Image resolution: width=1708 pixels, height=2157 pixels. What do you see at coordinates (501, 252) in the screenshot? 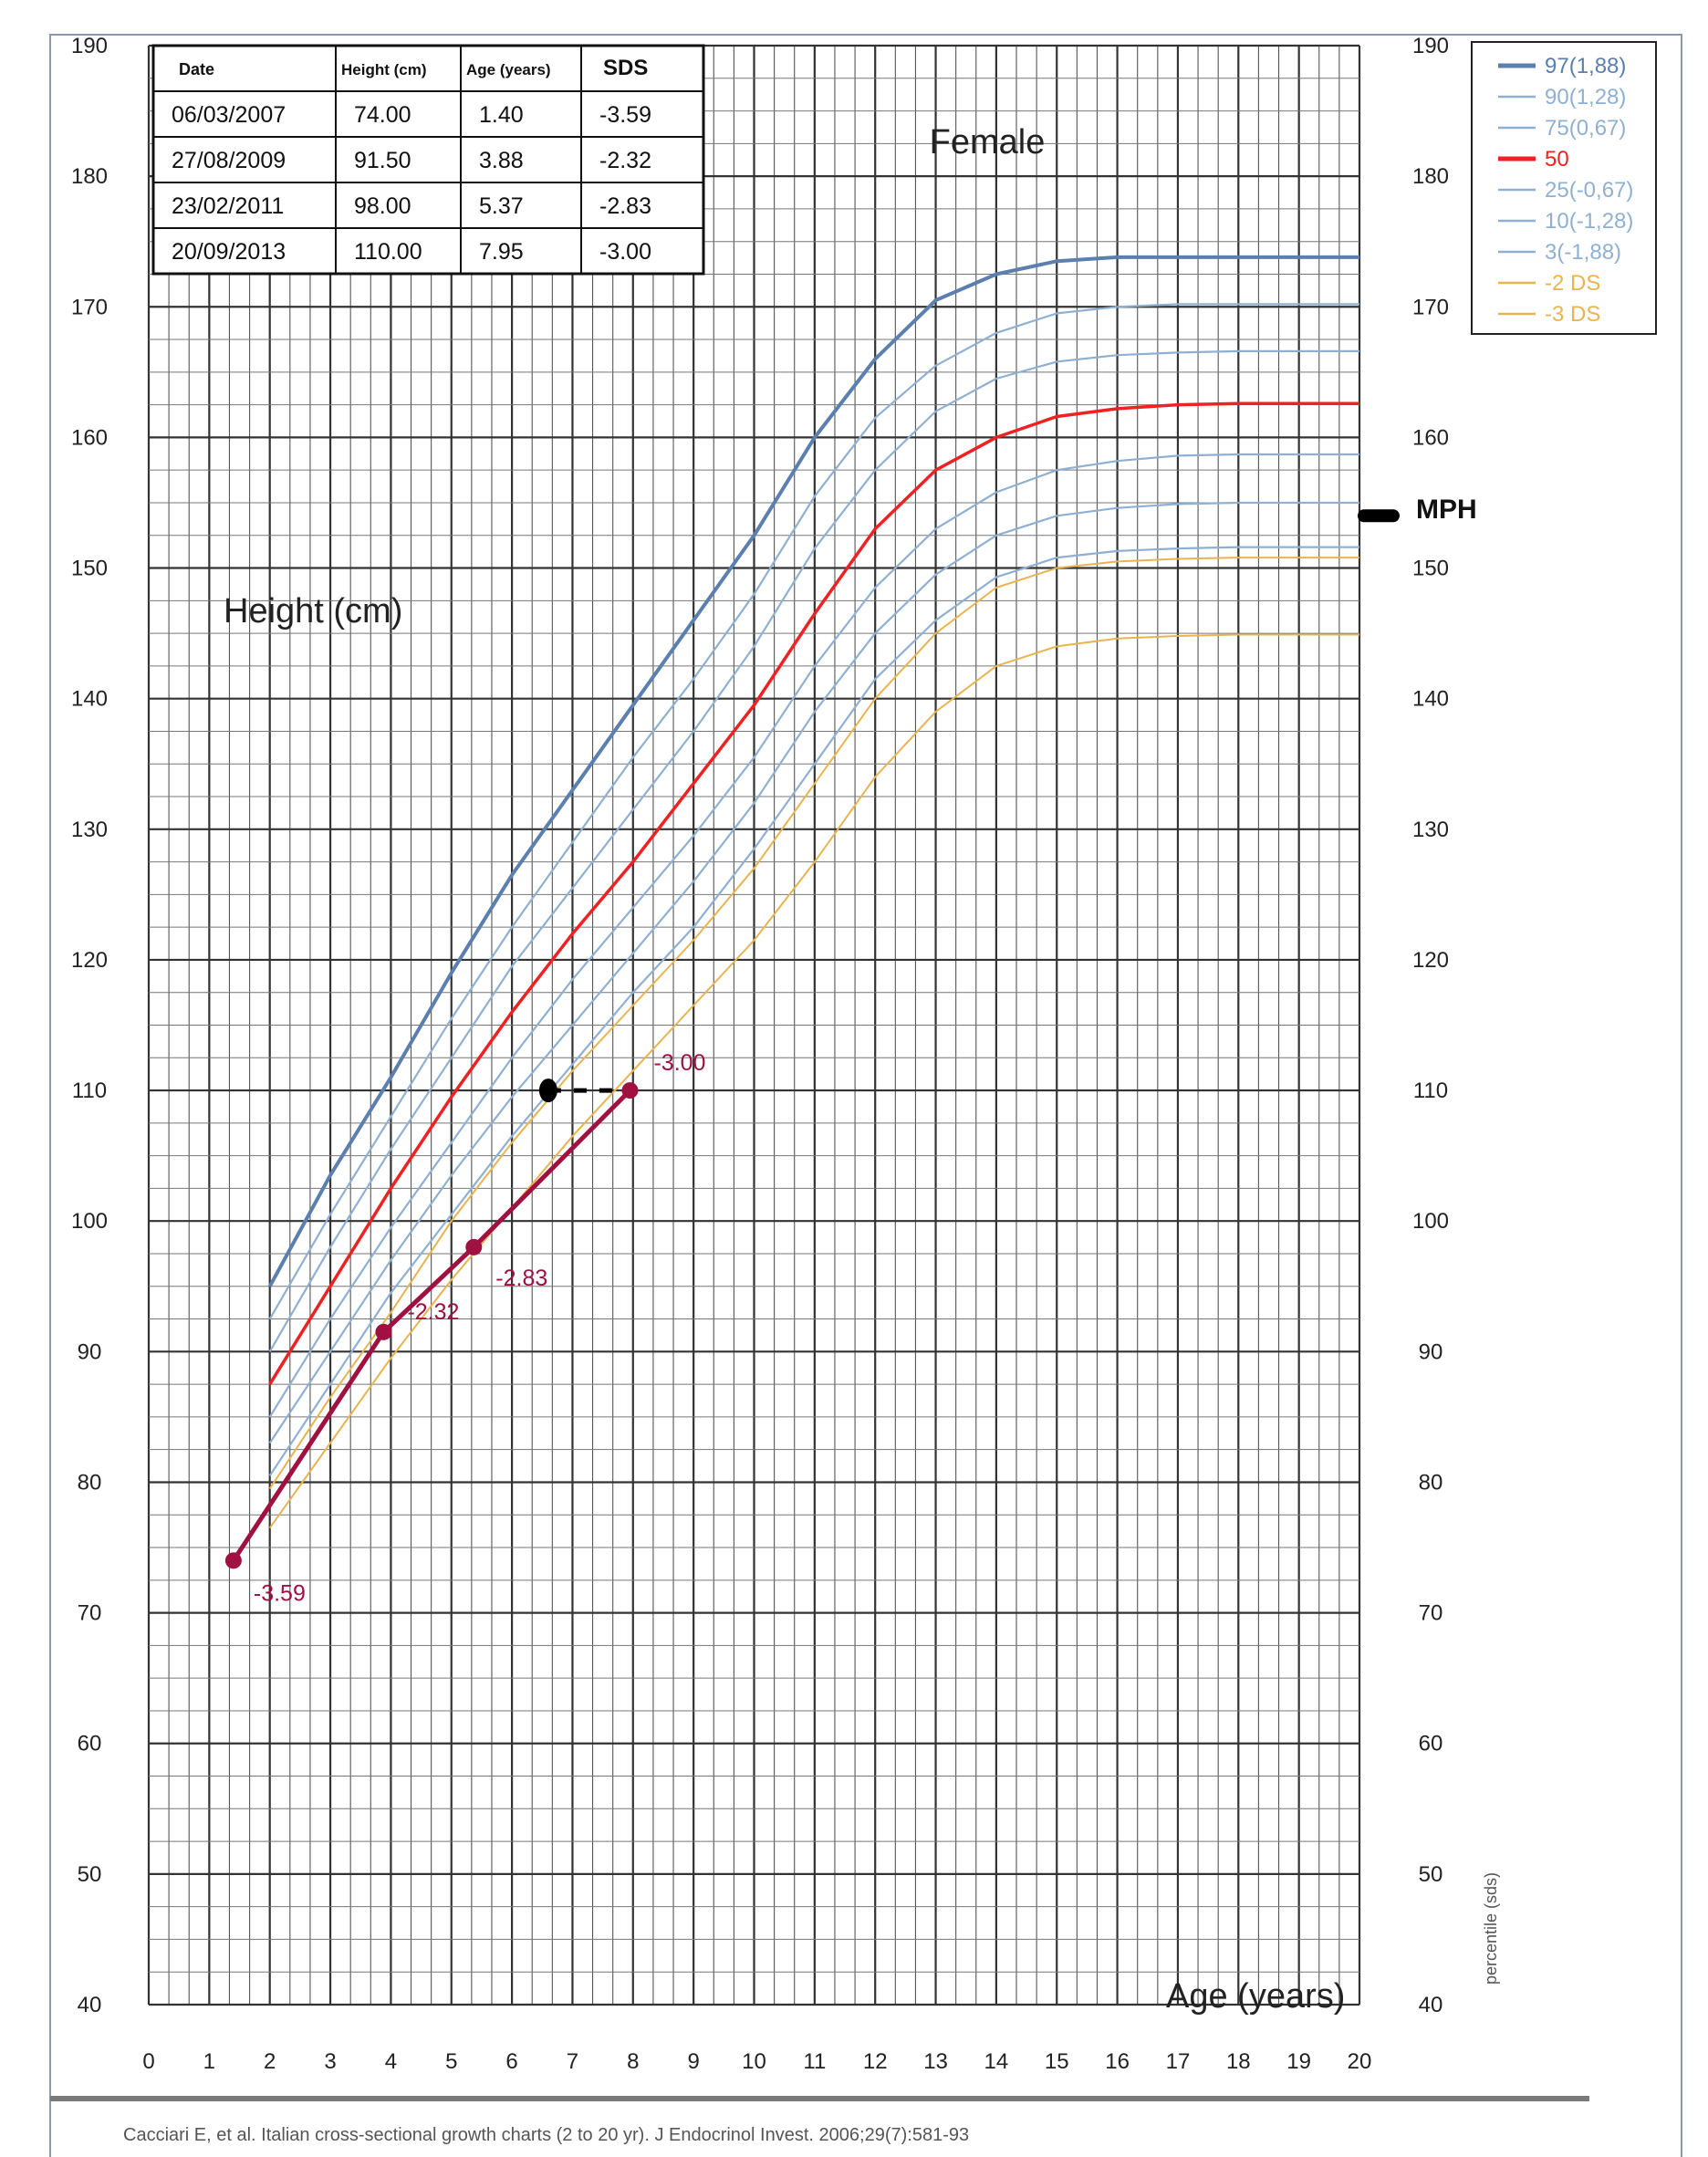
I see `table-cell: 7.95` at bounding box center [501, 252].